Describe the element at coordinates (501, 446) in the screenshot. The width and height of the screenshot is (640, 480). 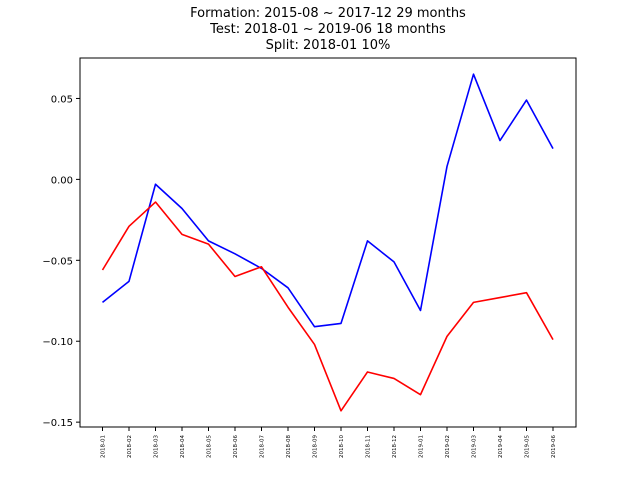
I see `x-tick-label: 2019-04` at that location.